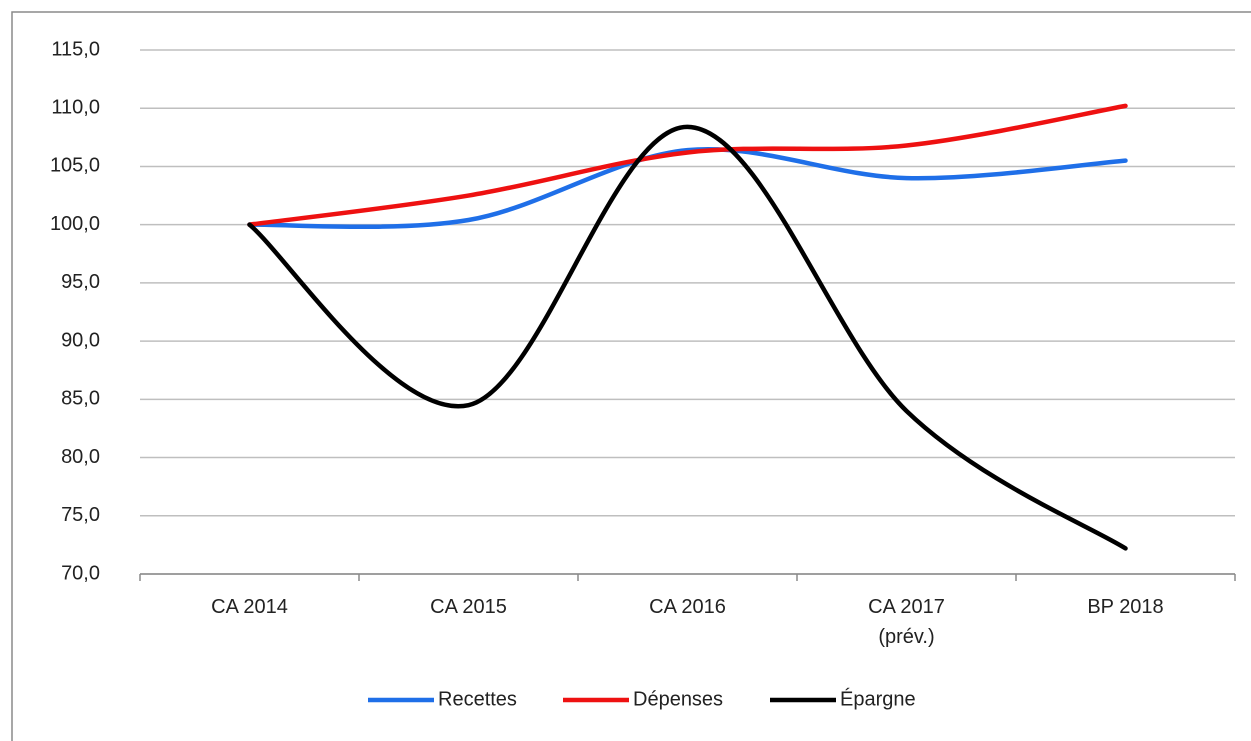 This screenshot has height=741, width=1251. What do you see at coordinates (75, 224) in the screenshot?
I see `y-tick-label: 100,0` at bounding box center [75, 224].